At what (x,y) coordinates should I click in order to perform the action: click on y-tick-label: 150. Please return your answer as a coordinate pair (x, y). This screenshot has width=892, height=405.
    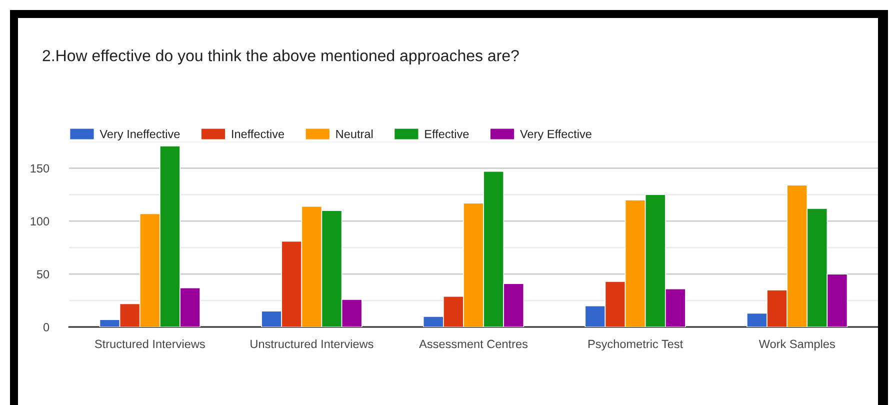
    Looking at the image, I should click on (40, 168).